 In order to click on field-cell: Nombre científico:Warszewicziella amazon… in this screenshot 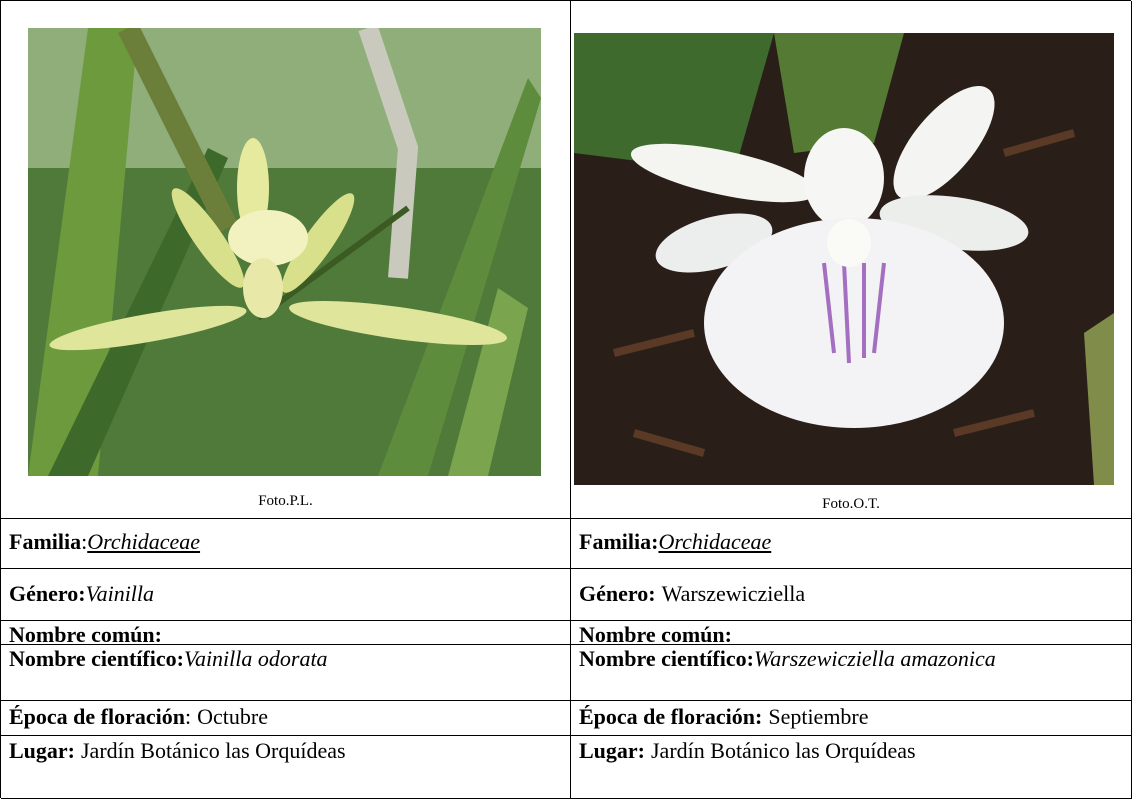, I will do `click(851, 673)`.